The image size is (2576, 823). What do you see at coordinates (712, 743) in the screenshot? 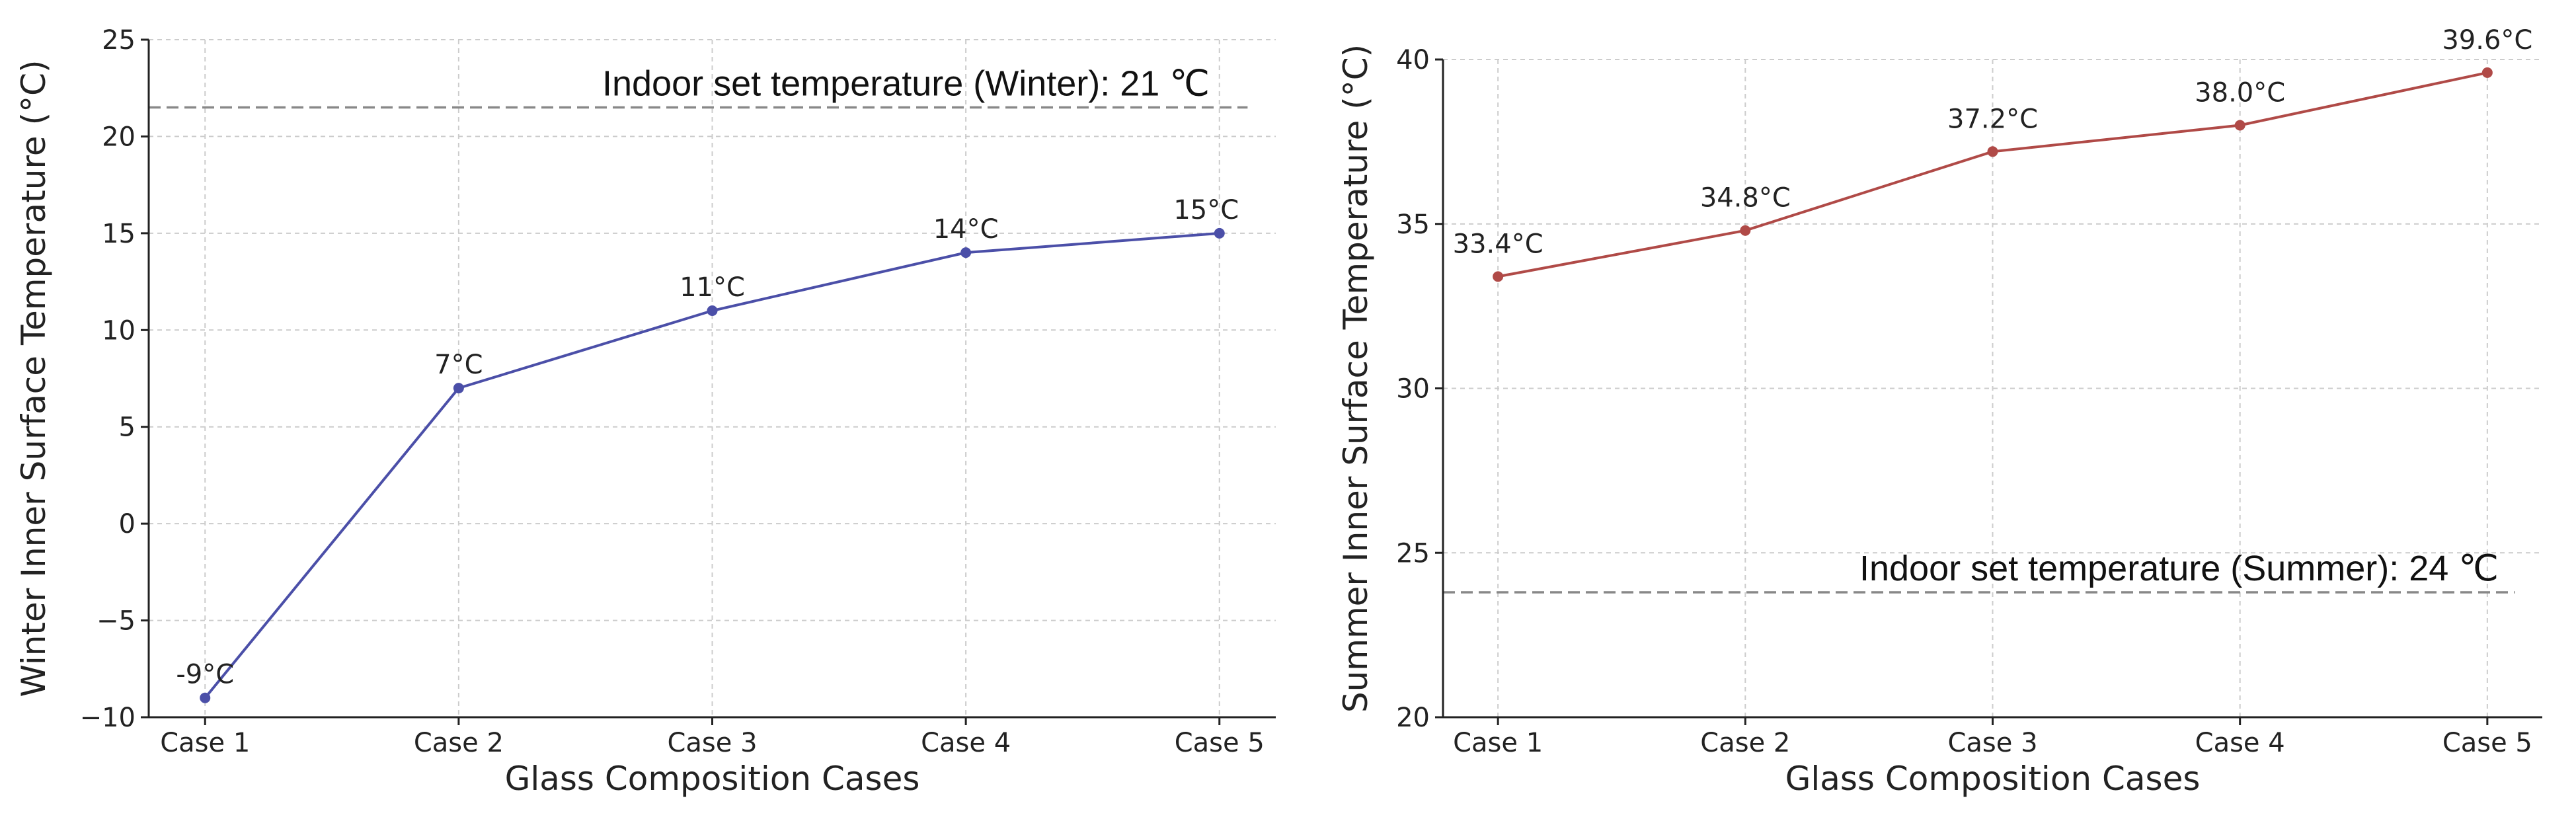
I see `winter-x-tick-label-2: Case 3` at bounding box center [712, 743].